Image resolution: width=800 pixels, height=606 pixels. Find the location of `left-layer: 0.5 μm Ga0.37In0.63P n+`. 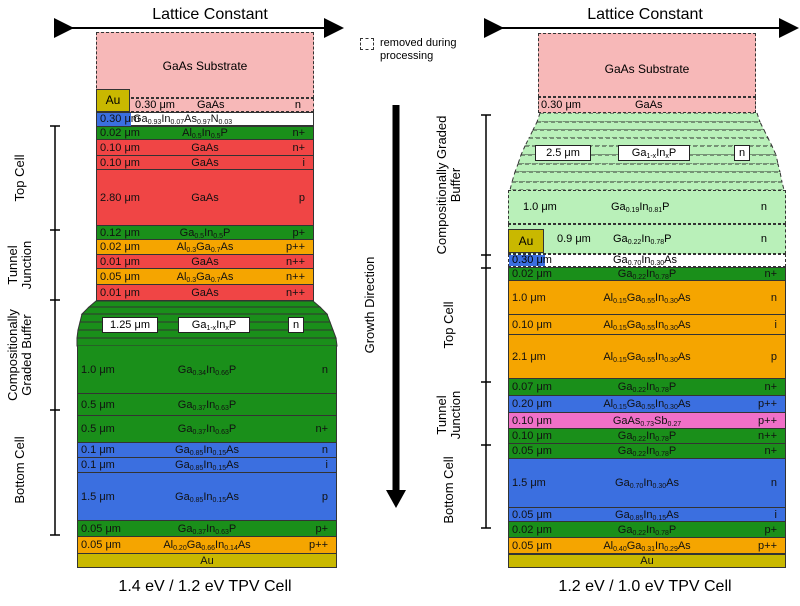

left-layer: 0.5 μm Ga0.37In0.63P n+ is located at coordinates (207, 429).